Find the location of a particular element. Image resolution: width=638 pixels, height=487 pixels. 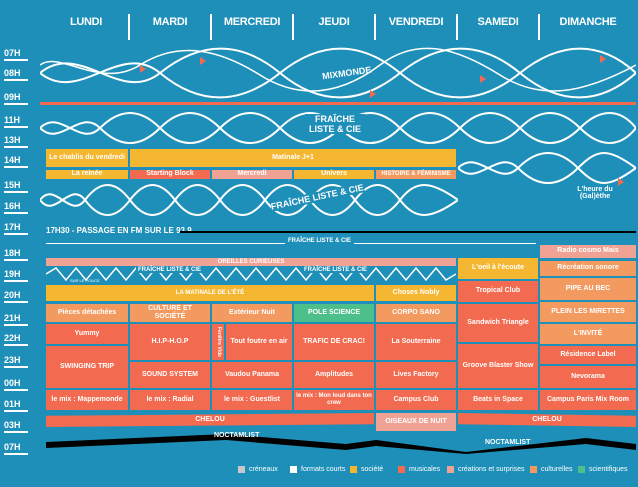

hour-label: 14H is located at coordinates (12, 160).